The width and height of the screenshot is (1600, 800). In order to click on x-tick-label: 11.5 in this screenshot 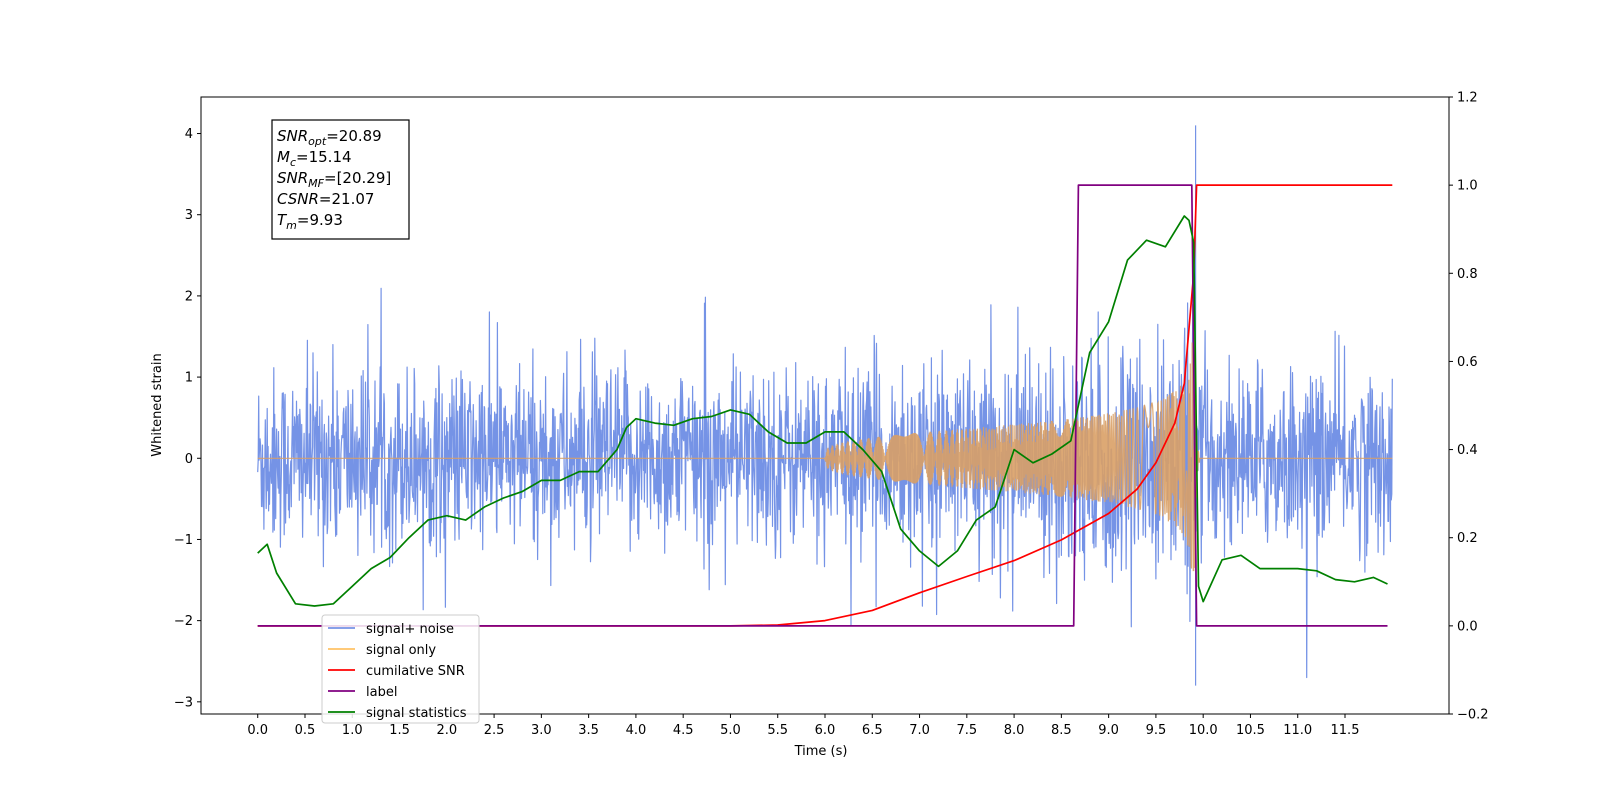, I will do `click(1345, 730)`.